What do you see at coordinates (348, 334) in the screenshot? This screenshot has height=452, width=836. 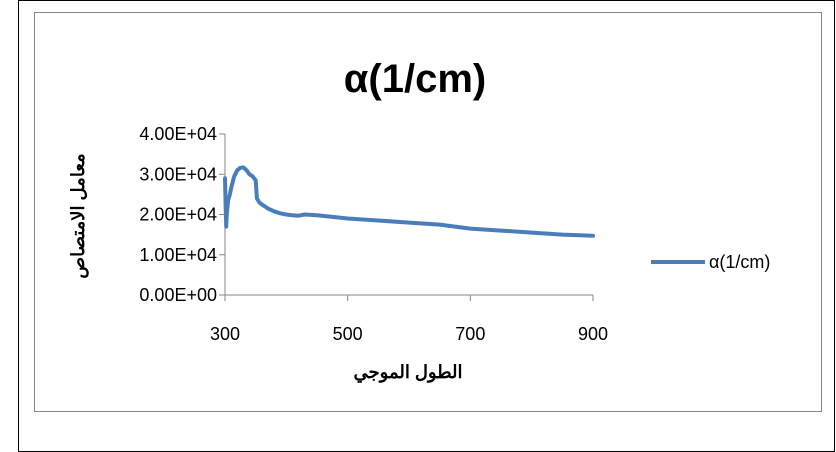 I see `x-tick-label: 500` at bounding box center [348, 334].